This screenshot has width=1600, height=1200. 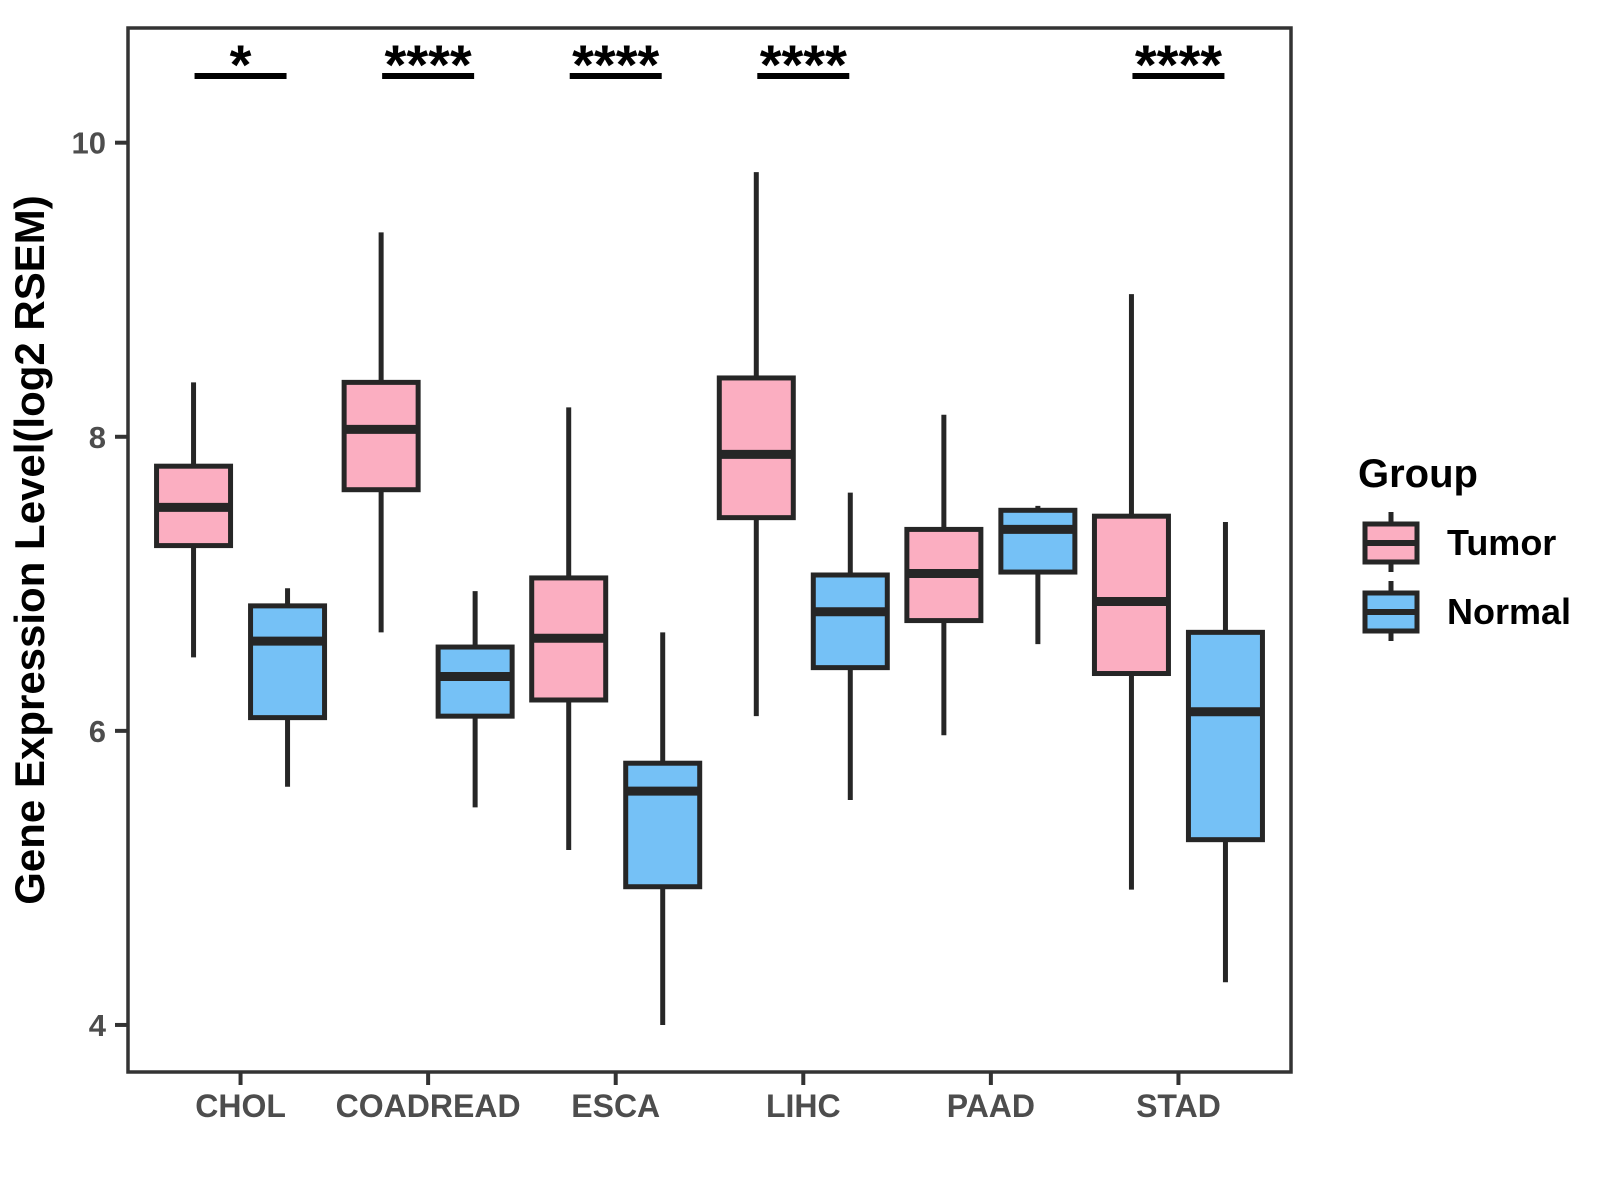 I want to click on box-normal-stad, so click(x=1225, y=752).